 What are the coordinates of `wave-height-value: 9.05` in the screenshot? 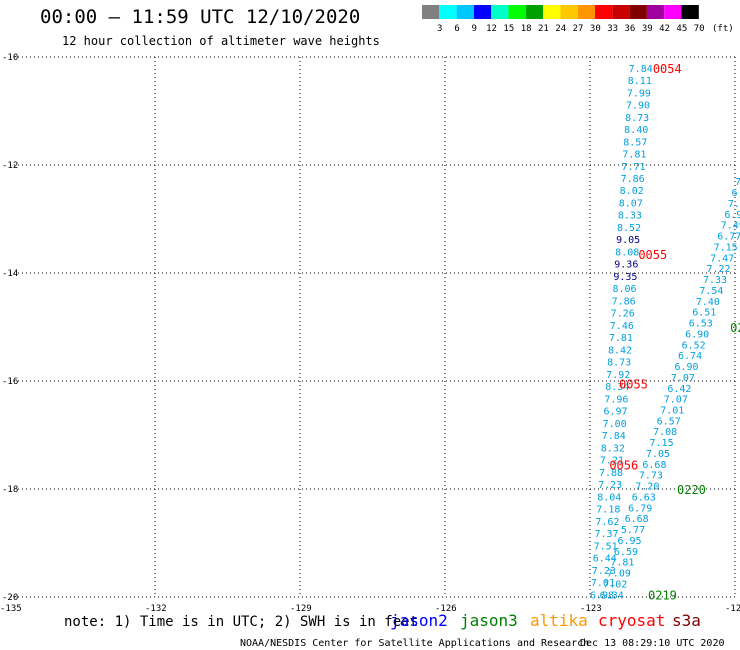 It's located at (628, 240).